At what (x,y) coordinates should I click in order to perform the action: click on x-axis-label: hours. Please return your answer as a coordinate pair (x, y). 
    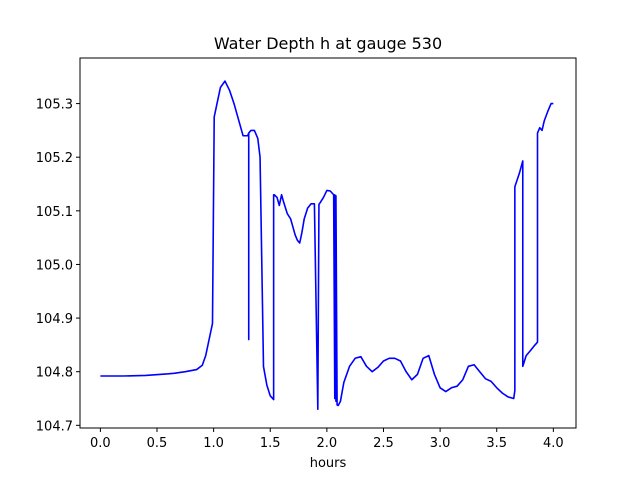
    Looking at the image, I should click on (328, 463).